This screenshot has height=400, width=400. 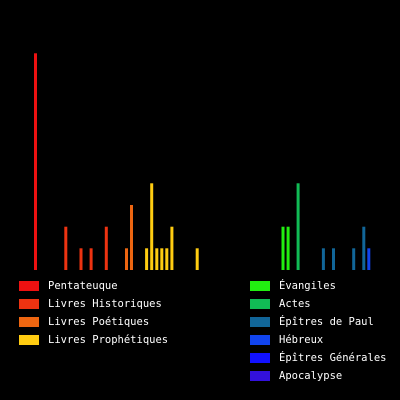 I want to click on legend-label-evangiles: Évangiles, so click(x=307, y=286).